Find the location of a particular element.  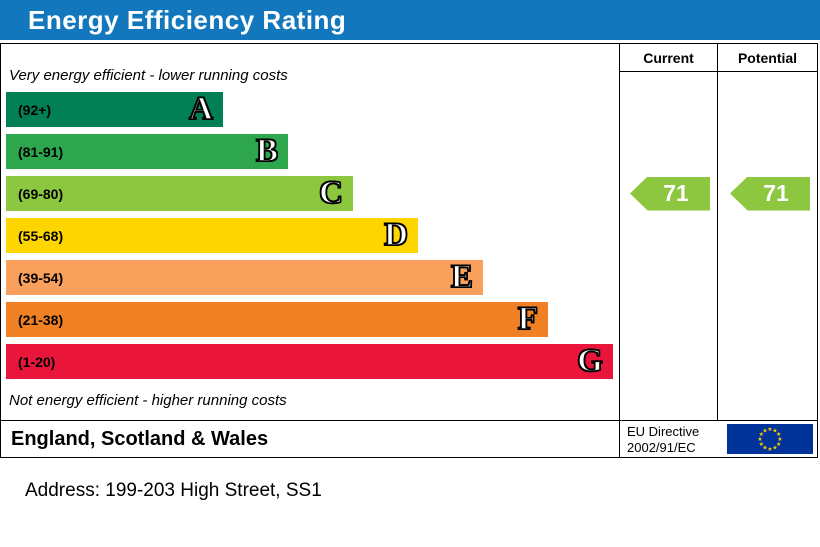

band-range-label: (39-54) is located at coordinates (41, 277).